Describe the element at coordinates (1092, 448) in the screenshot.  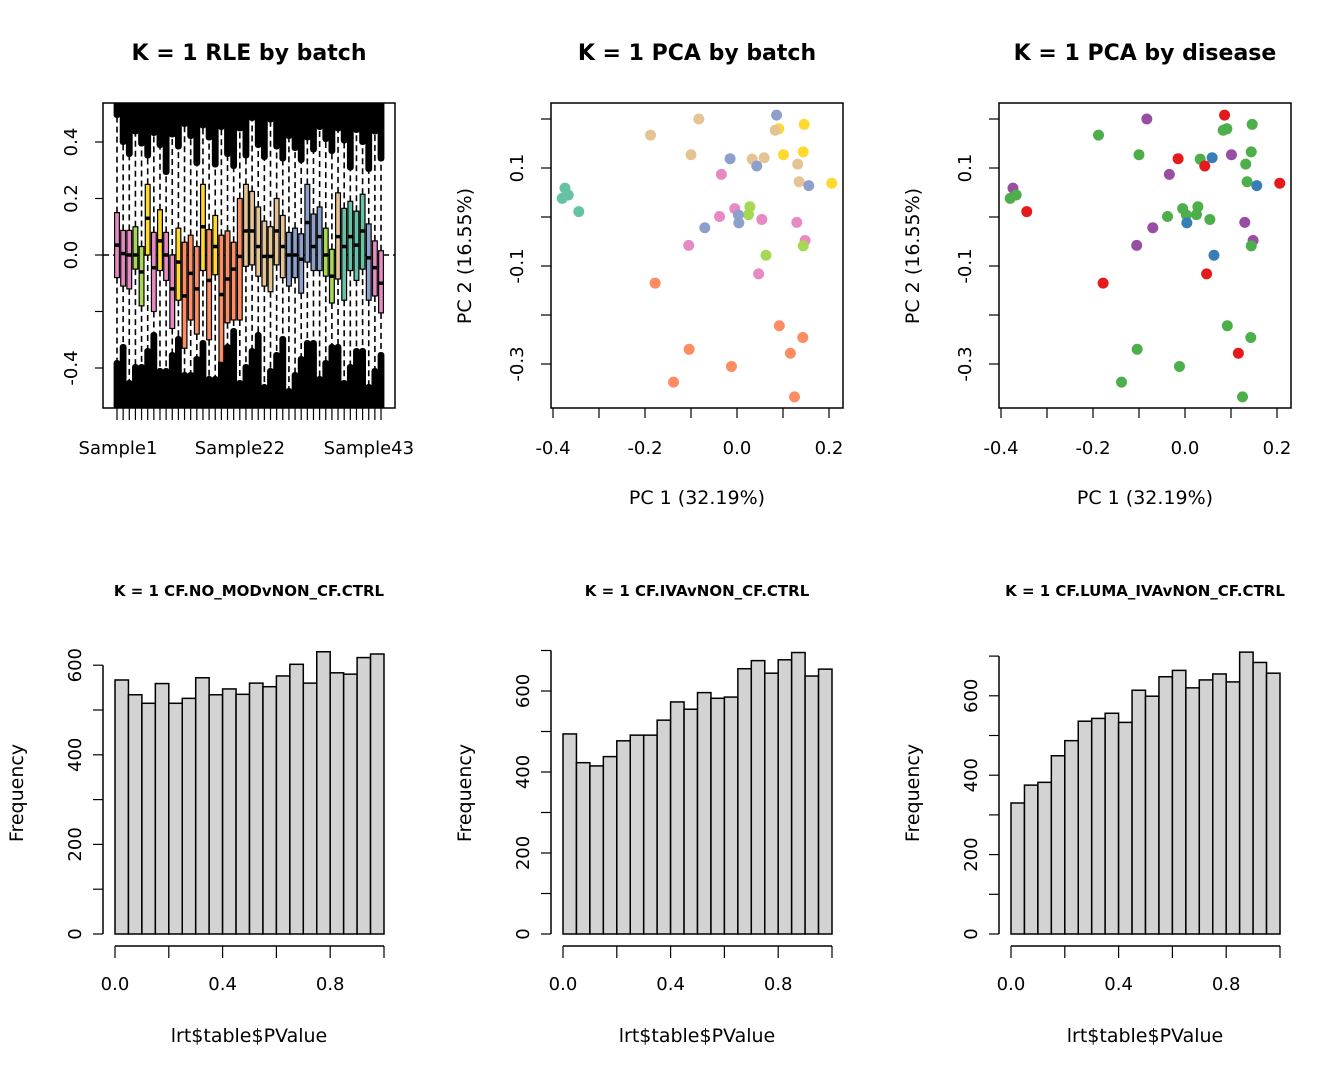
I see `pca-xtick-label: -0.2` at that location.